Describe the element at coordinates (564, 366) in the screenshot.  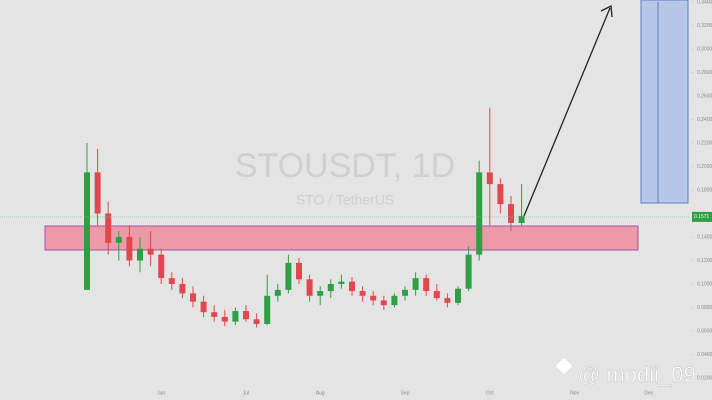
I see `logo` at that location.